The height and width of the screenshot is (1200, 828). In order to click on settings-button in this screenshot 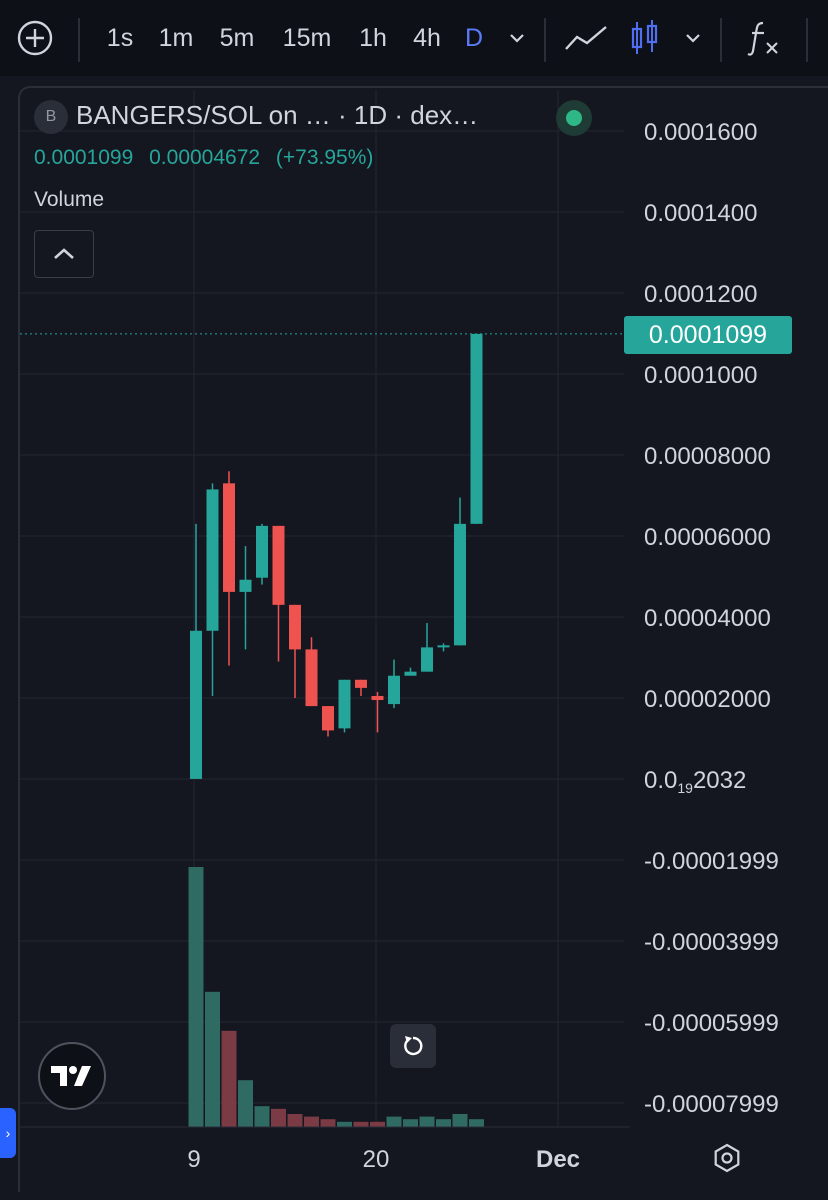, I will do `click(727, 1158)`.